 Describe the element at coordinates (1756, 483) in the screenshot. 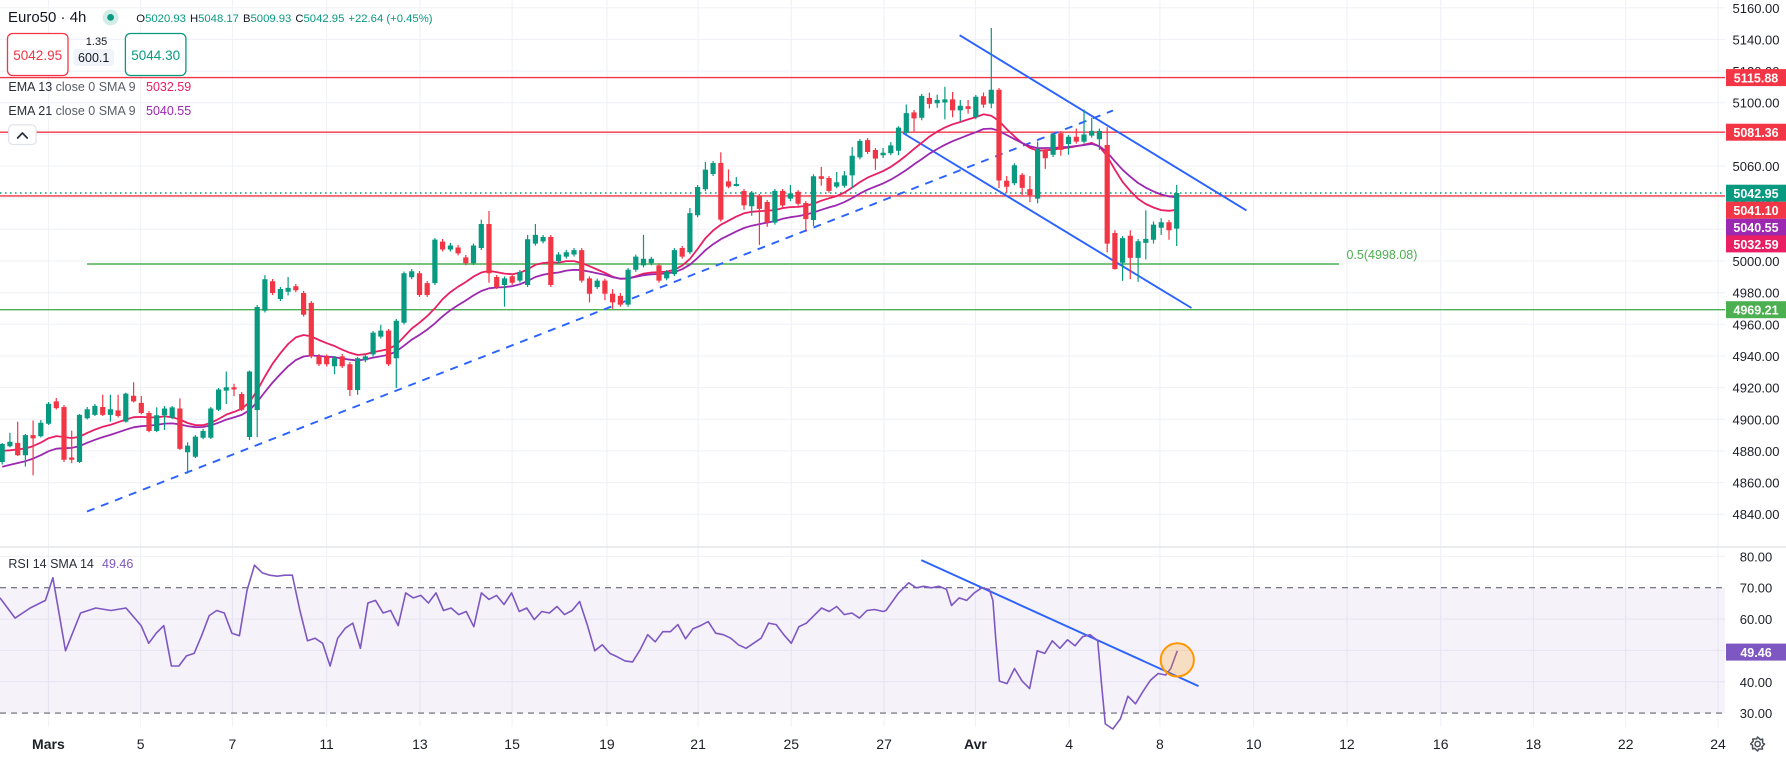

I see `svg-text: 4860.00` at that location.